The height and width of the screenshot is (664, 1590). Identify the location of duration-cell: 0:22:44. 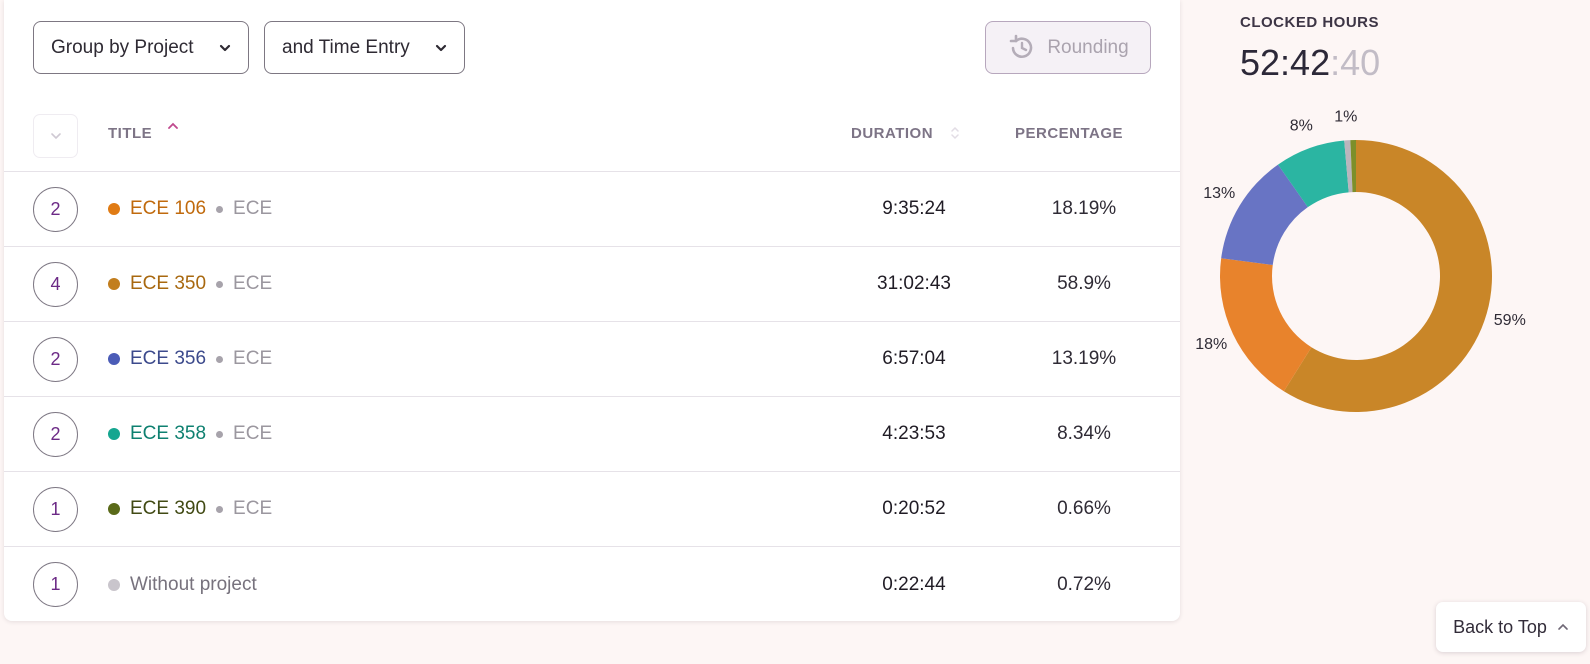
(914, 584).